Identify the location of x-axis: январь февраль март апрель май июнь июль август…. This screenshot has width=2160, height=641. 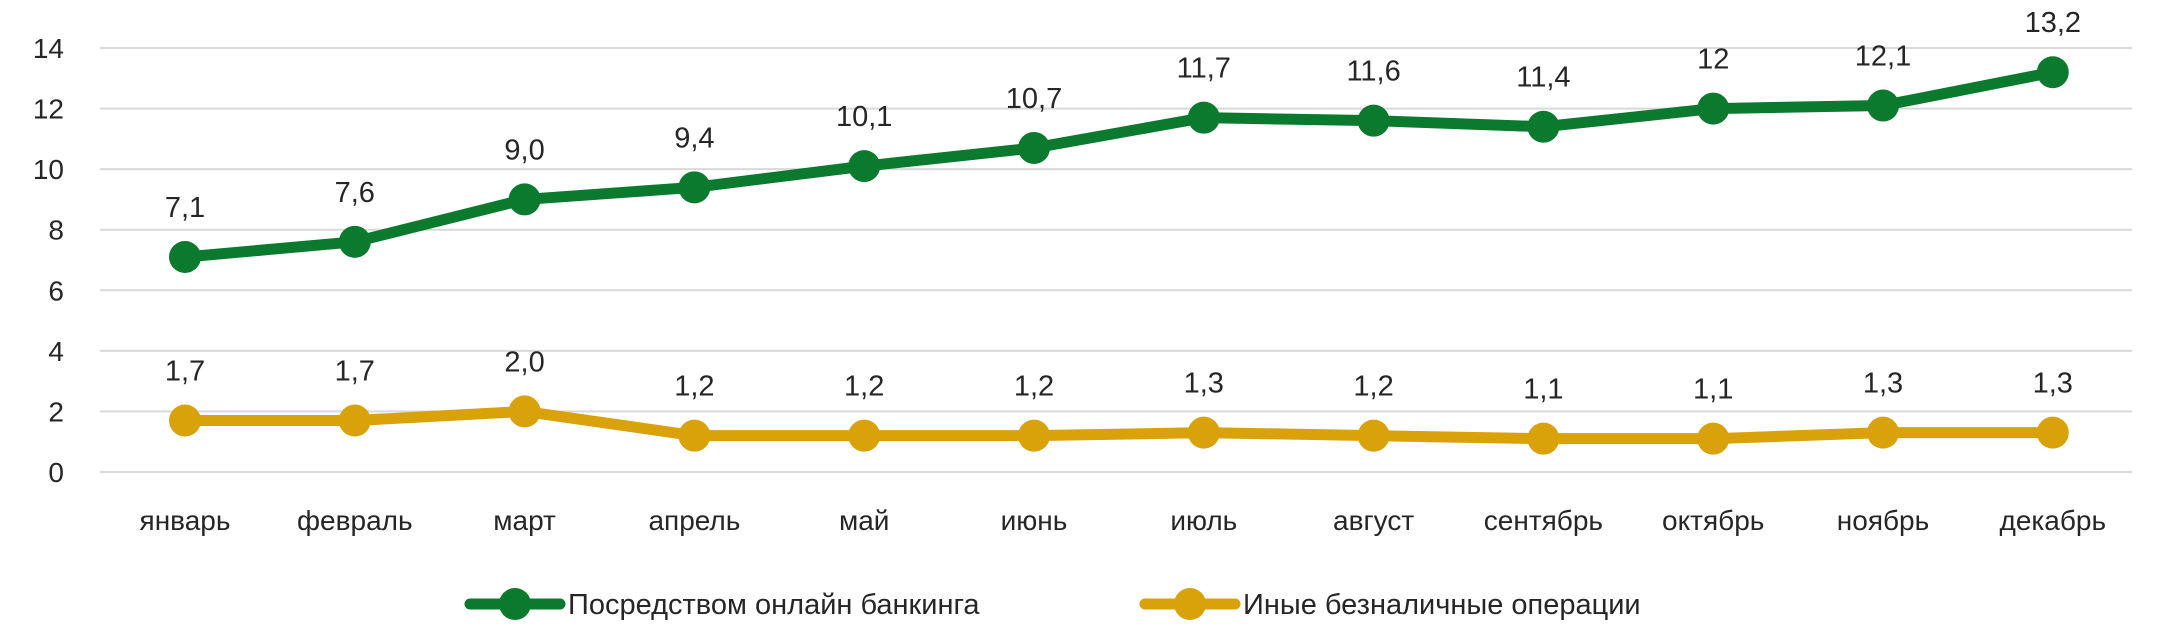
(1123, 520).